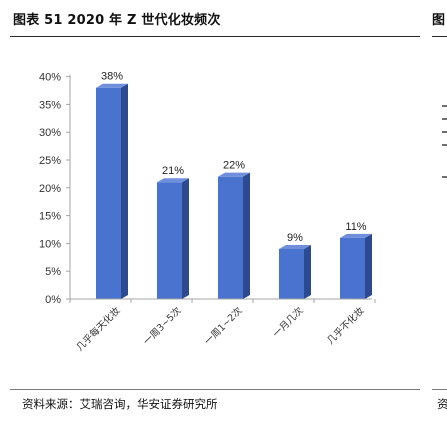 This screenshot has width=447, height=425. I want to click on data-label: 22%, so click(234, 166).